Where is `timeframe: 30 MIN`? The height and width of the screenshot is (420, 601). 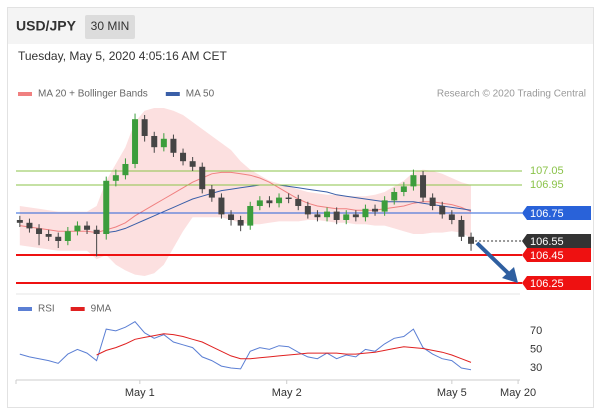 timeframe: 30 MIN is located at coordinates (110, 26).